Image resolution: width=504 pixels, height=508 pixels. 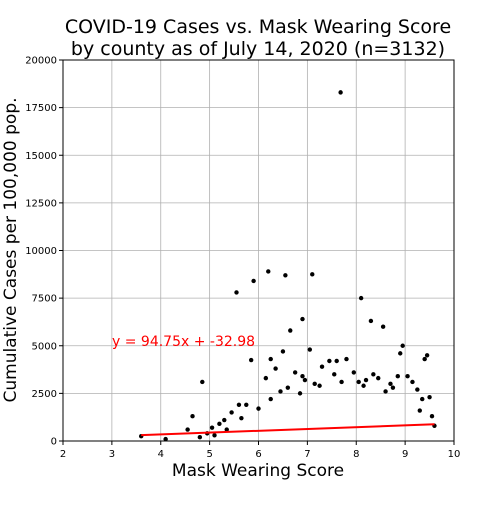 I want to click on y-tick-label: 0, so click(x=54, y=442).